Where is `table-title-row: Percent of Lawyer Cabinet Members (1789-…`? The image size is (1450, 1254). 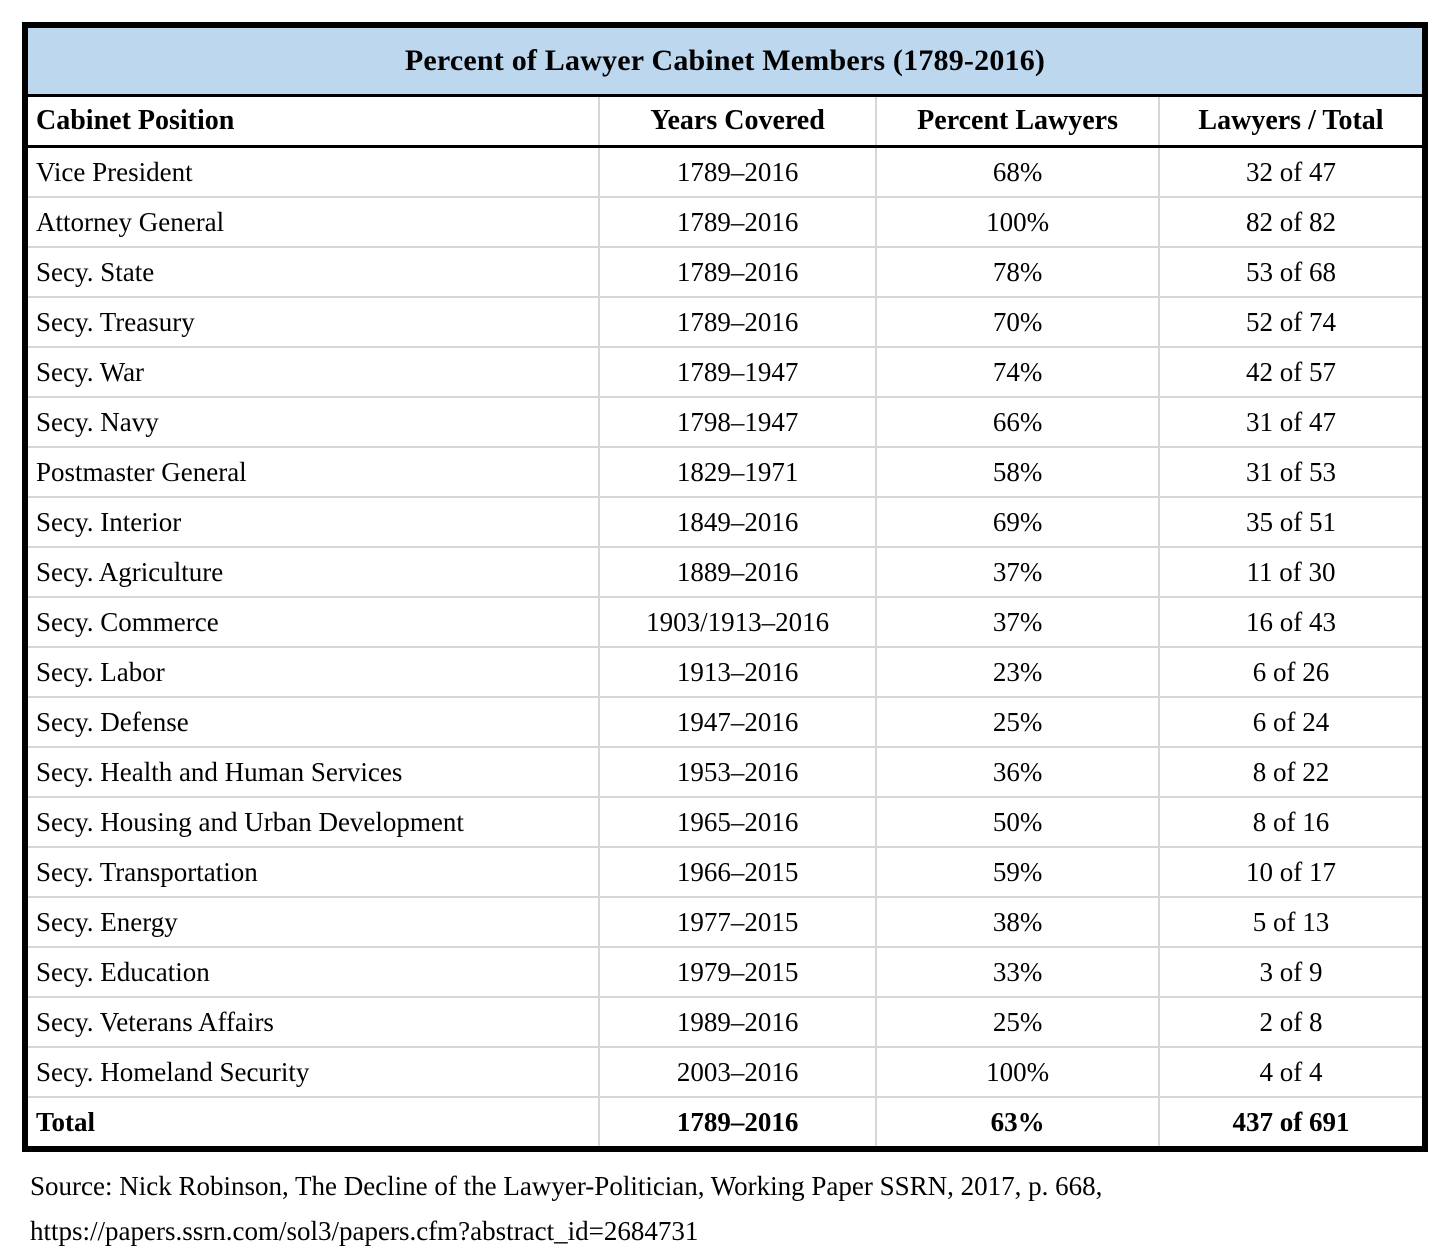 table-title-row: Percent of Lawyer Cabinet Members (1789-… is located at coordinates (725, 61).